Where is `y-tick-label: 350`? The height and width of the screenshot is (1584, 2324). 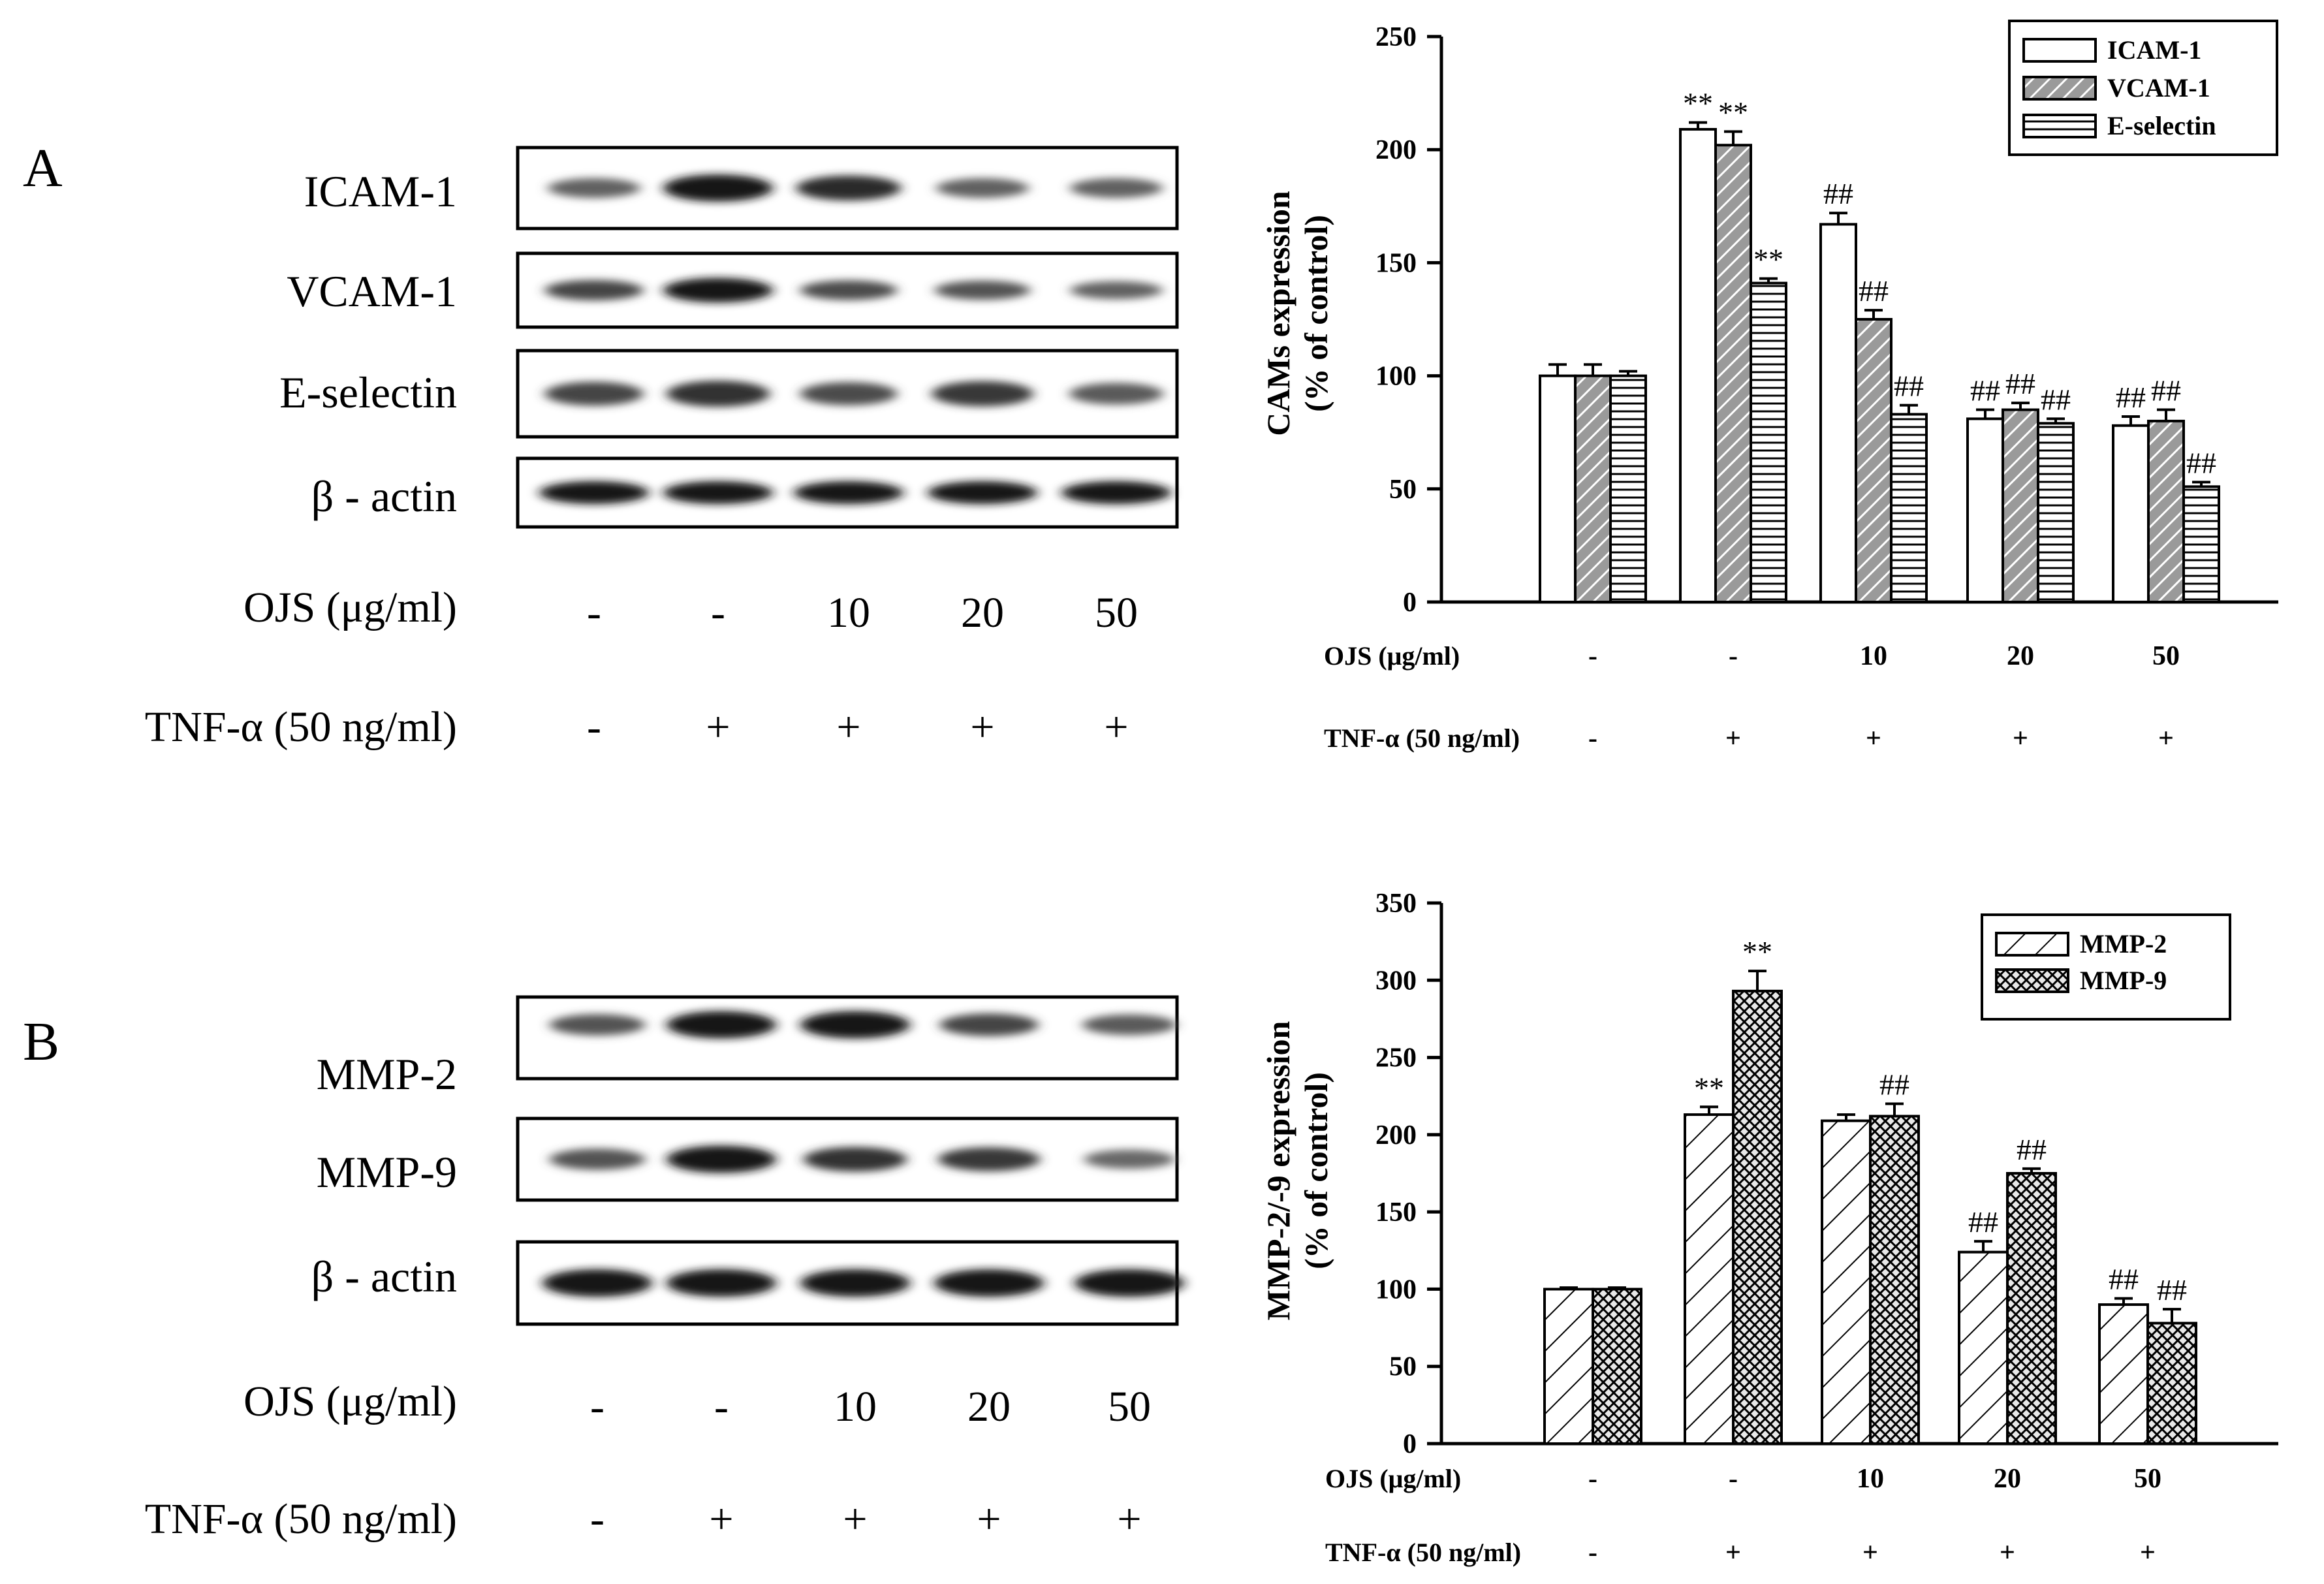 y-tick-label: 350 is located at coordinates (1396, 904).